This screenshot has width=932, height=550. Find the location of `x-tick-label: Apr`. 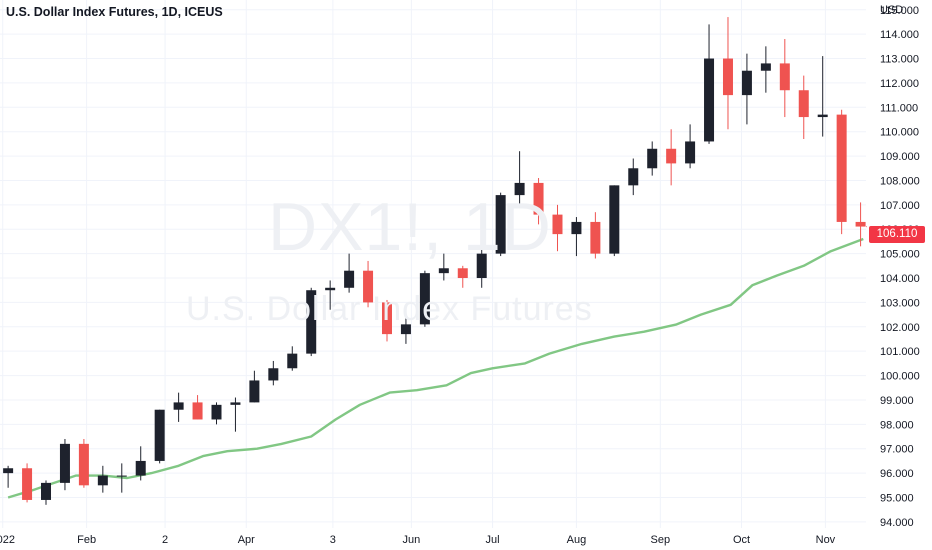

x-tick-label: Apr is located at coordinates (246, 540).